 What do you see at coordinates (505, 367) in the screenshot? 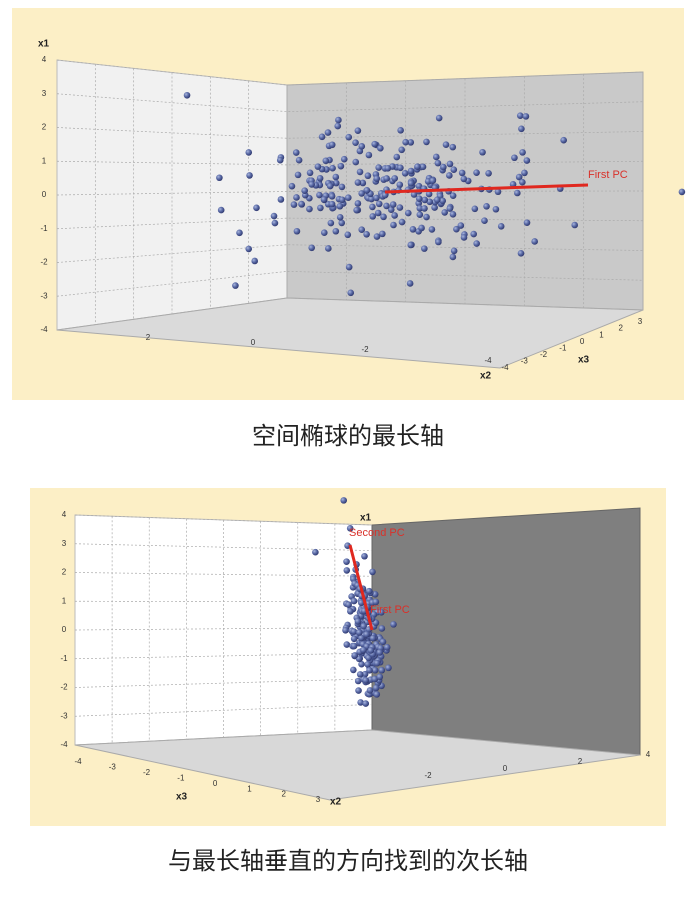
I see `tick-label: -4` at bounding box center [505, 367].